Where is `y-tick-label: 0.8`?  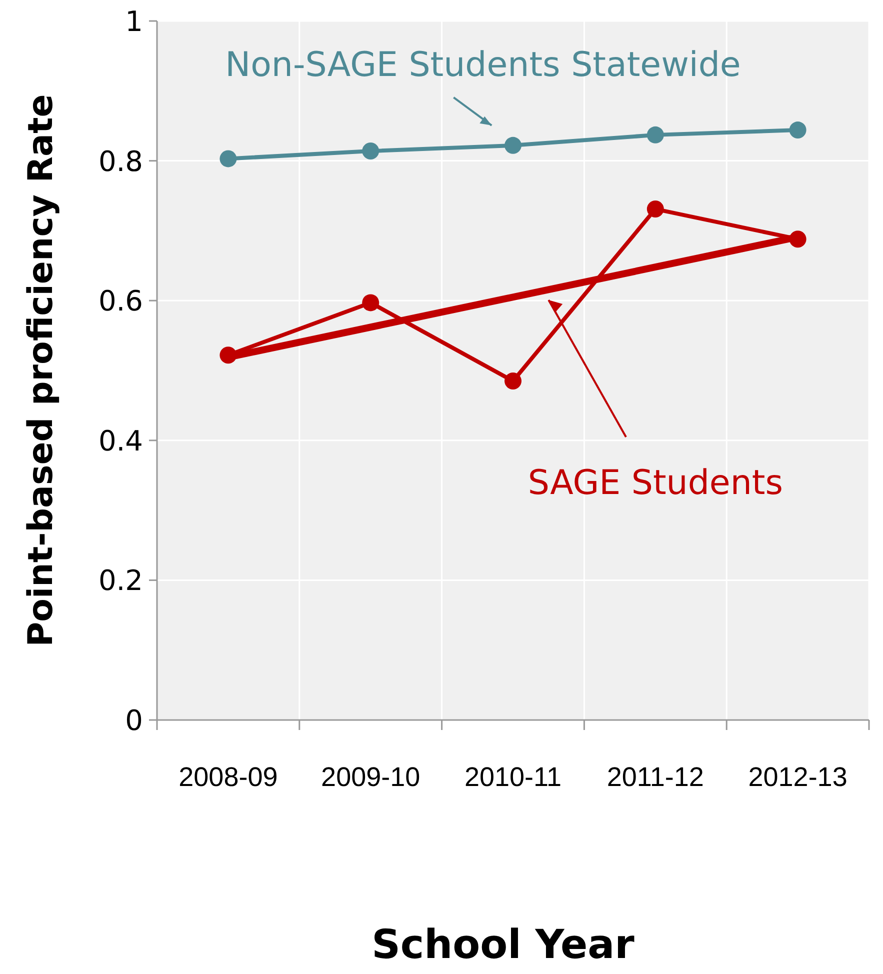 y-tick-label: 0.8 is located at coordinates (120, 161).